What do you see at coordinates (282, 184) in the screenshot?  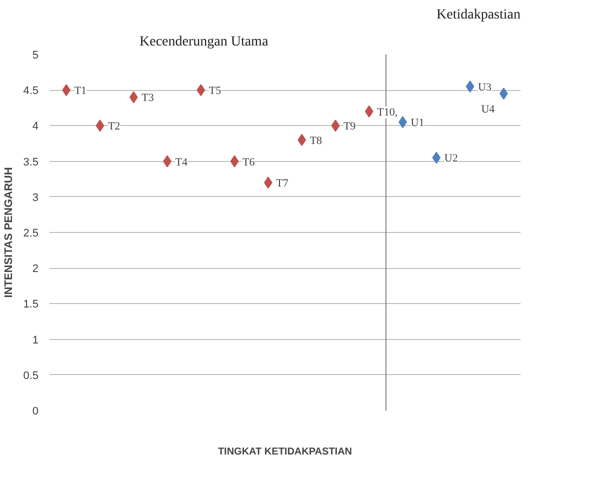 I see `data-label: T7` at bounding box center [282, 184].